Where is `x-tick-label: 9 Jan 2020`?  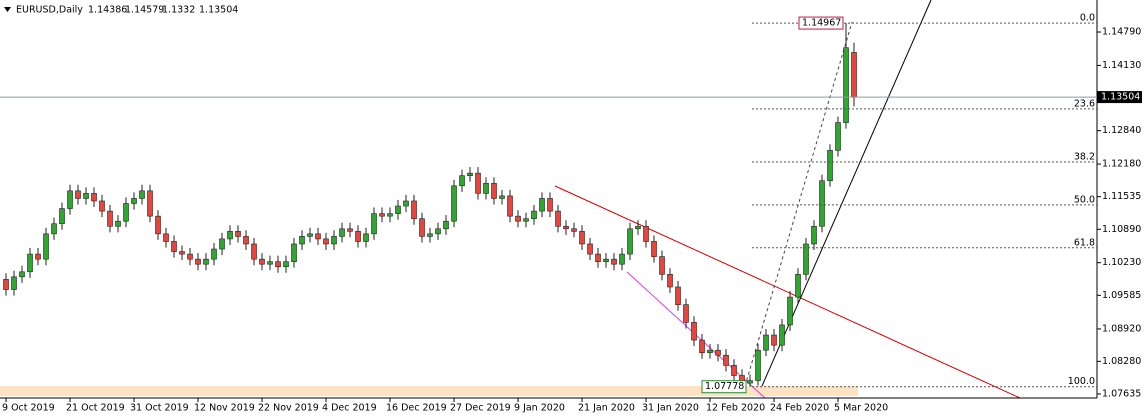 x-tick-label: 9 Jan 2020 is located at coordinates (539, 408).